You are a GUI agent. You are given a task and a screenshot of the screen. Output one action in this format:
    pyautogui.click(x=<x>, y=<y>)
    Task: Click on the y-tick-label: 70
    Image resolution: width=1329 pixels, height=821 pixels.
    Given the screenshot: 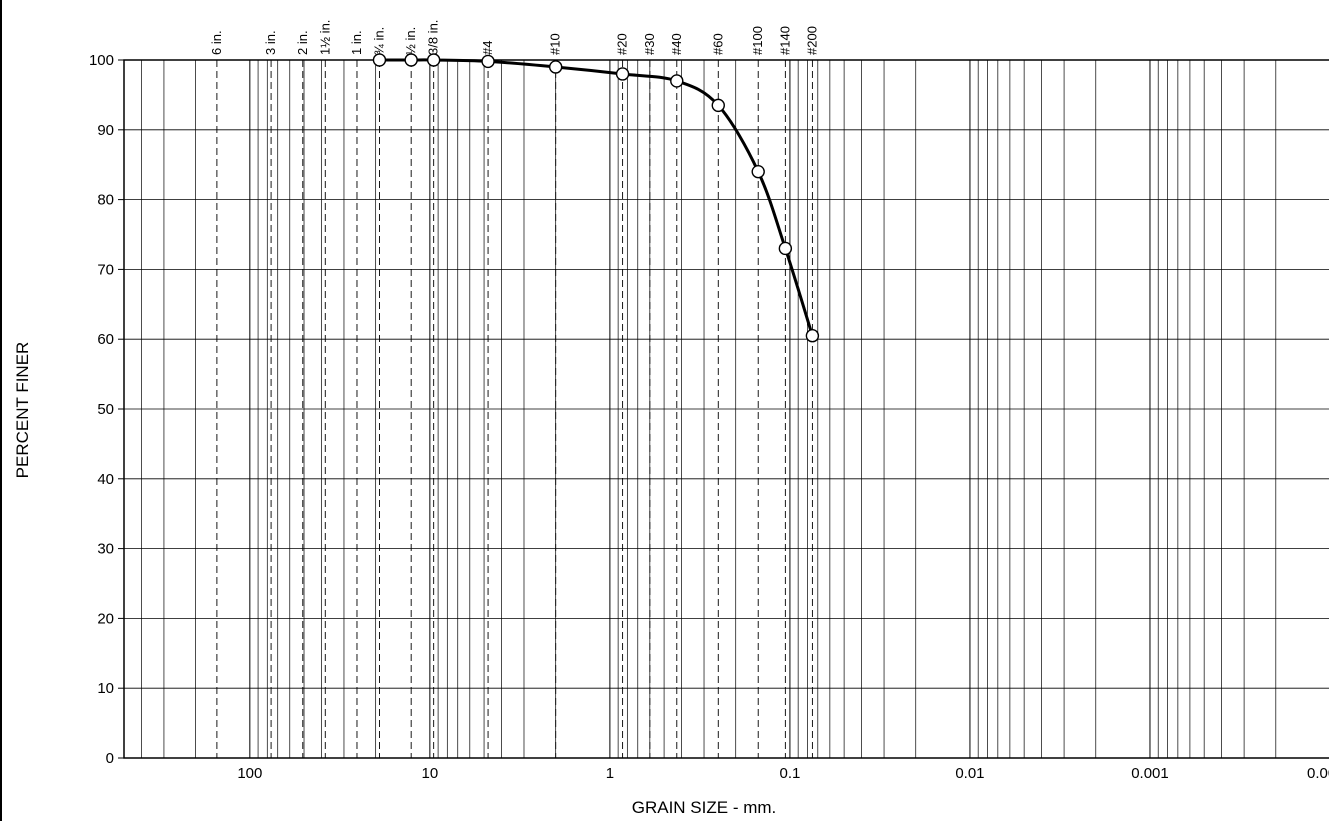 What is the action you would take?
    pyautogui.click(x=105, y=269)
    